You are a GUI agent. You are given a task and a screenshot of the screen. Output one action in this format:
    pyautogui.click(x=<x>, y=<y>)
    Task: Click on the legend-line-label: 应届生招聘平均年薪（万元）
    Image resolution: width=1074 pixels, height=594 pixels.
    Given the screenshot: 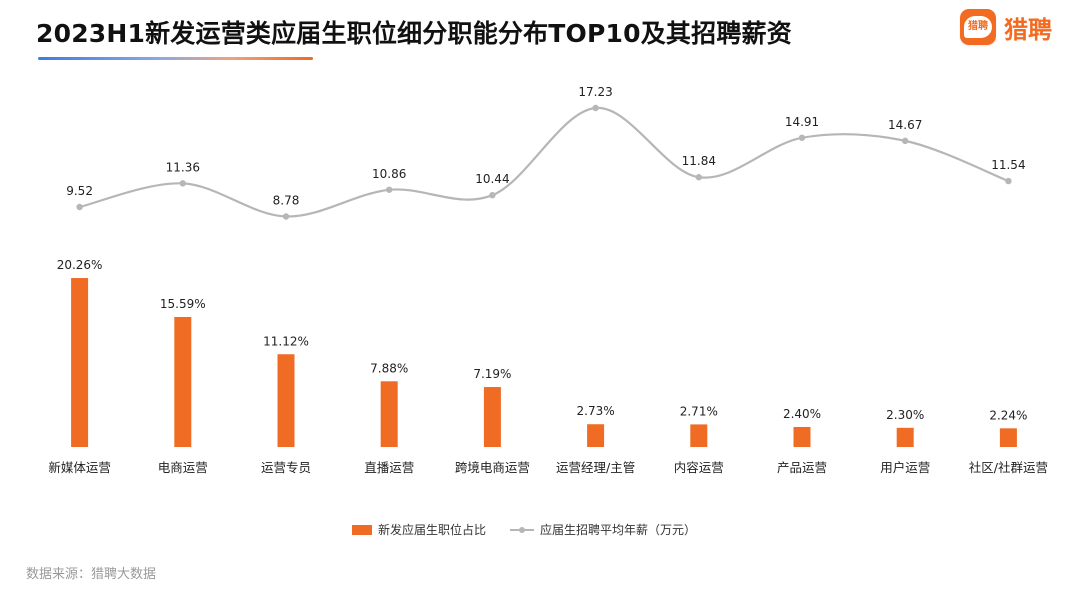 What is the action you would take?
    pyautogui.click(x=618, y=530)
    